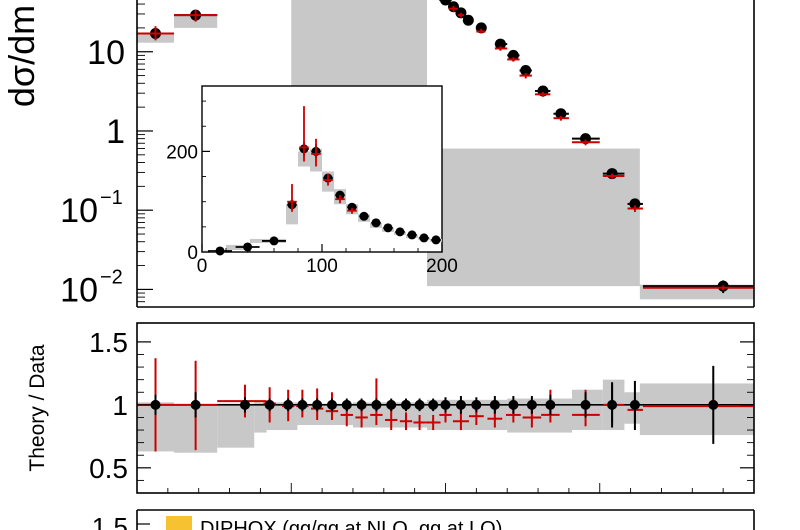 This screenshot has width=800, height=530. I want to click on ratio-y-tick-label: 1.5, so click(108, 342).